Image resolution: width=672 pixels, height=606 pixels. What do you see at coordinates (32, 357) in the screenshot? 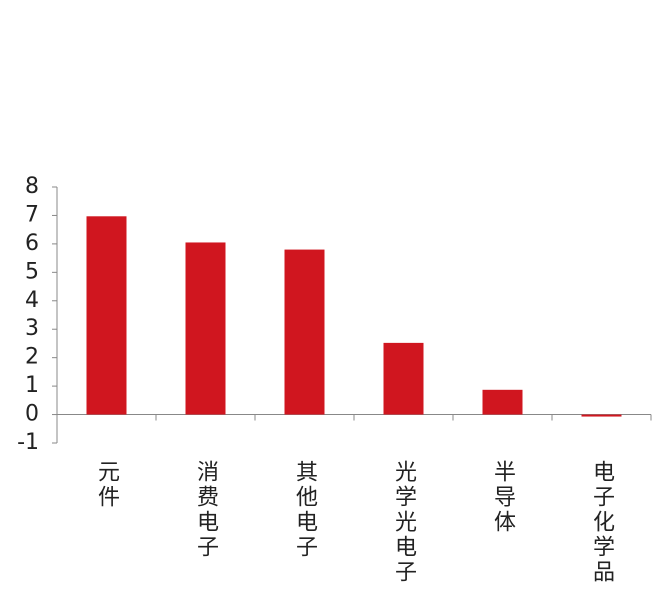
I see `y-tick-label: 2` at bounding box center [32, 357].